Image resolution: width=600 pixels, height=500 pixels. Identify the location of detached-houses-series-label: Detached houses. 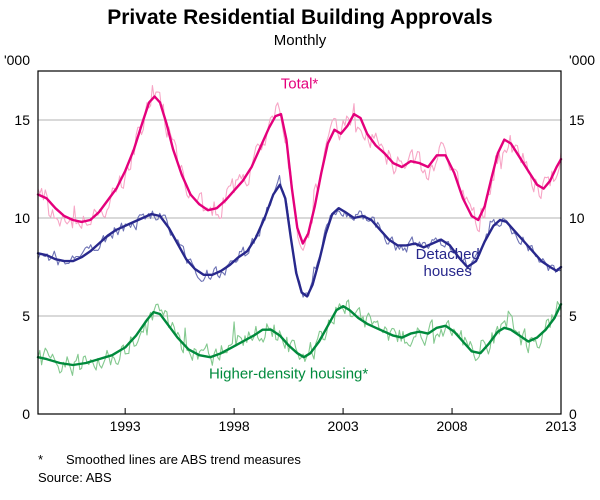
(448, 263).